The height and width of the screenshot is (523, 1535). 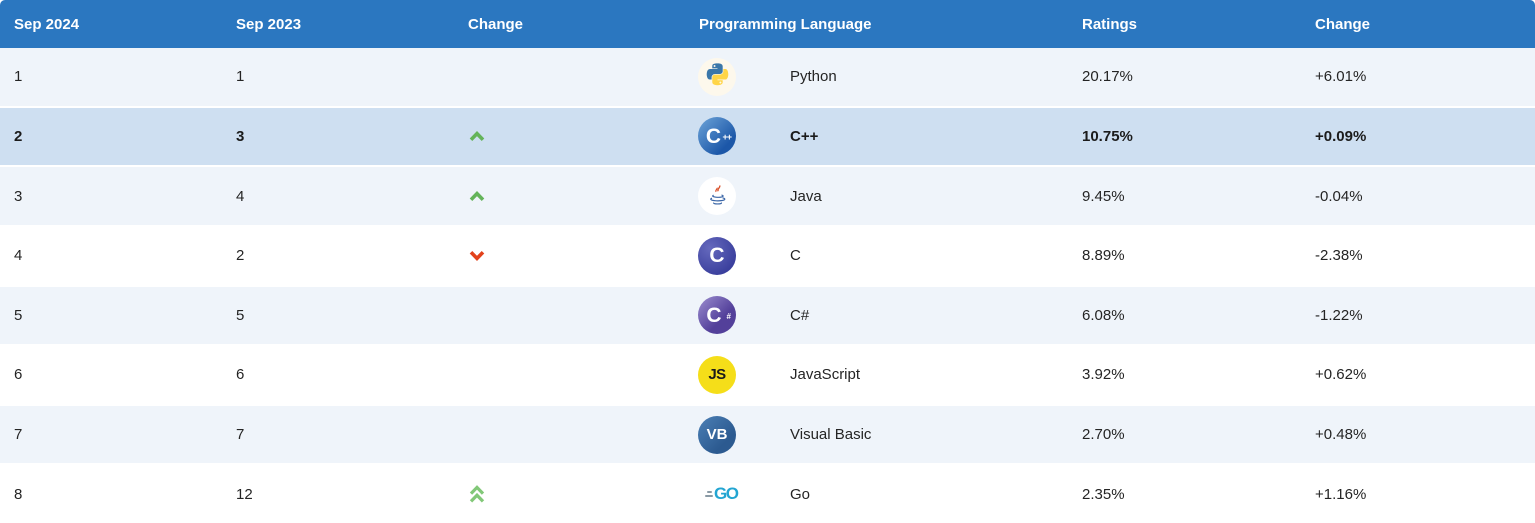 I want to click on rating-change: +1.16%, so click(x=1341, y=494).